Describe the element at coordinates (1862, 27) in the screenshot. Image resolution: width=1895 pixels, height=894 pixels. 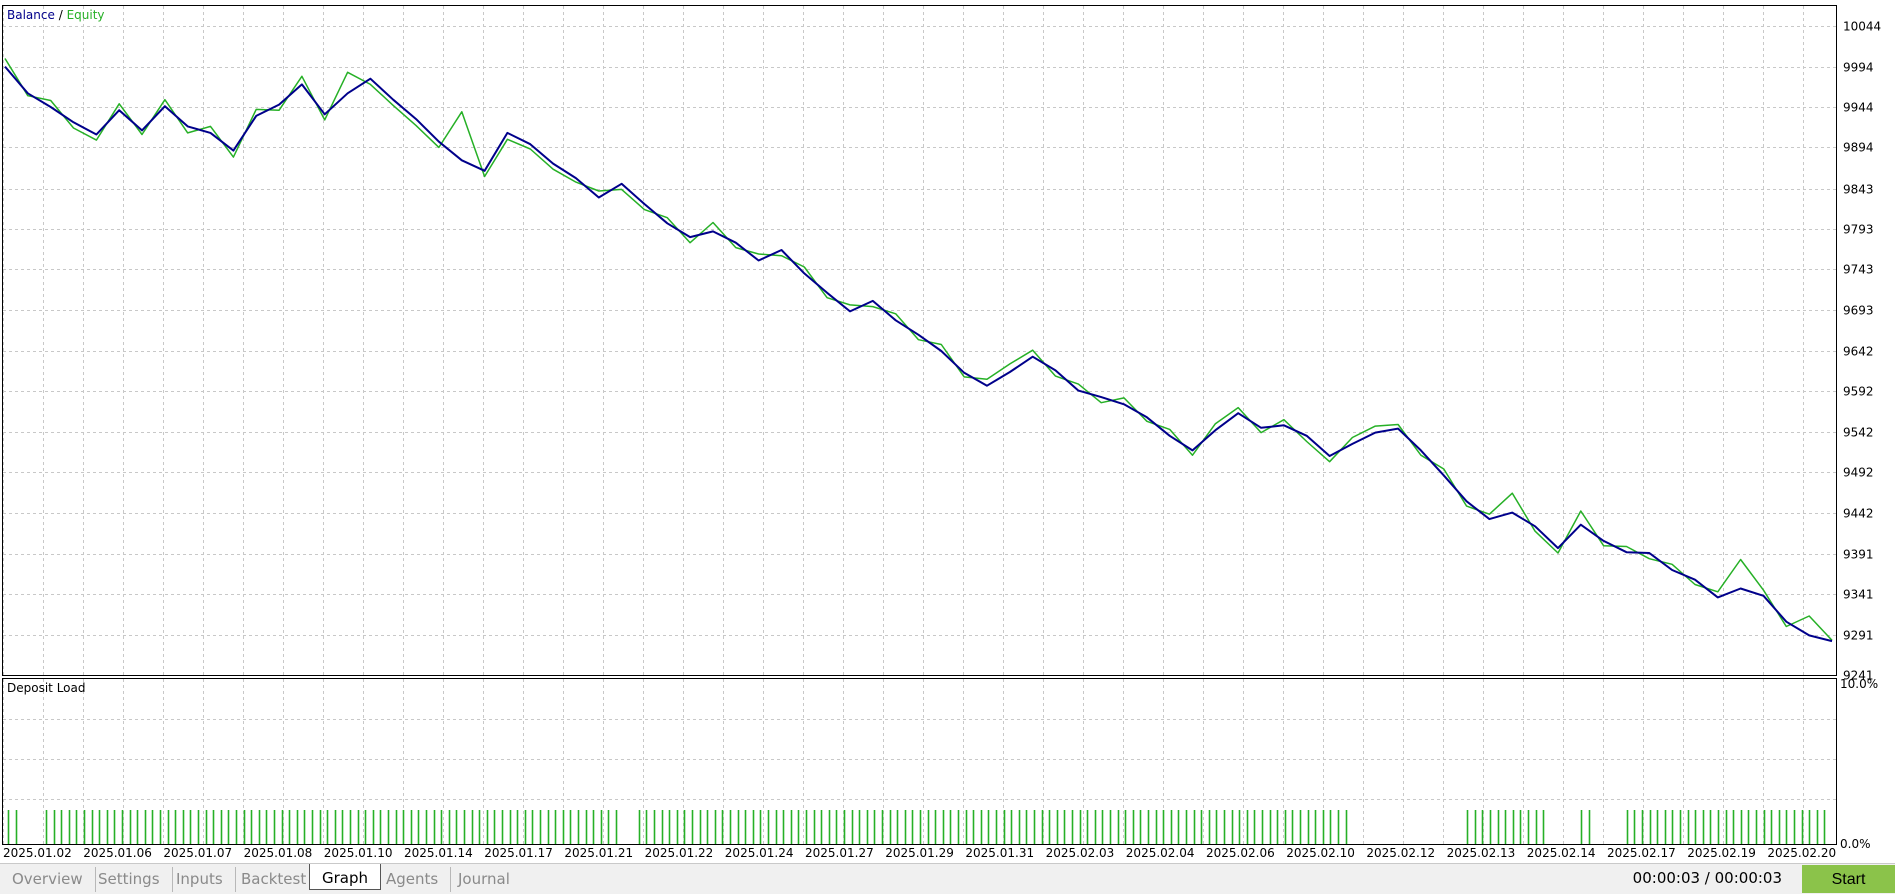
I see `y-tick-label: 10044` at that location.